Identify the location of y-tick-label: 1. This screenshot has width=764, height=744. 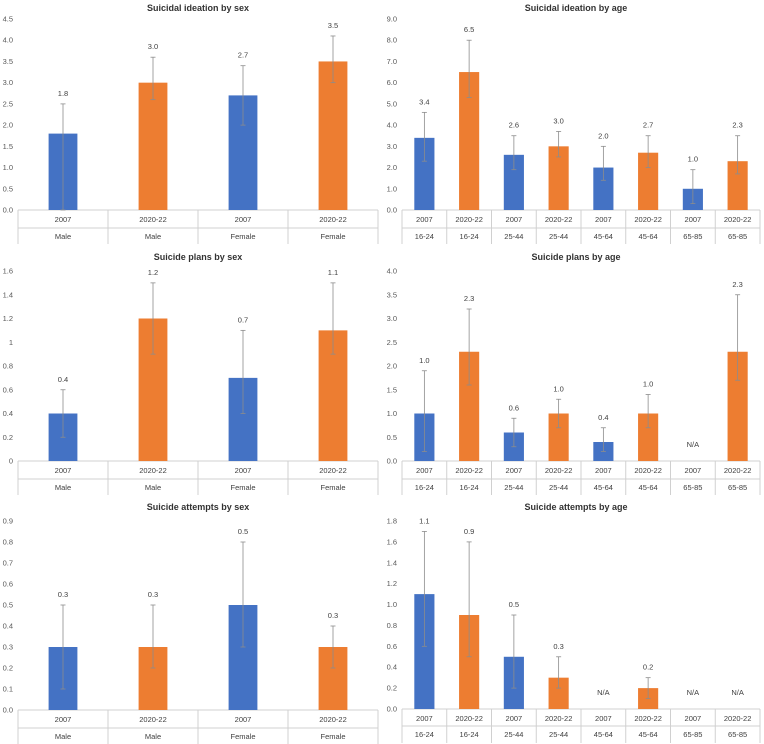
(11, 342).